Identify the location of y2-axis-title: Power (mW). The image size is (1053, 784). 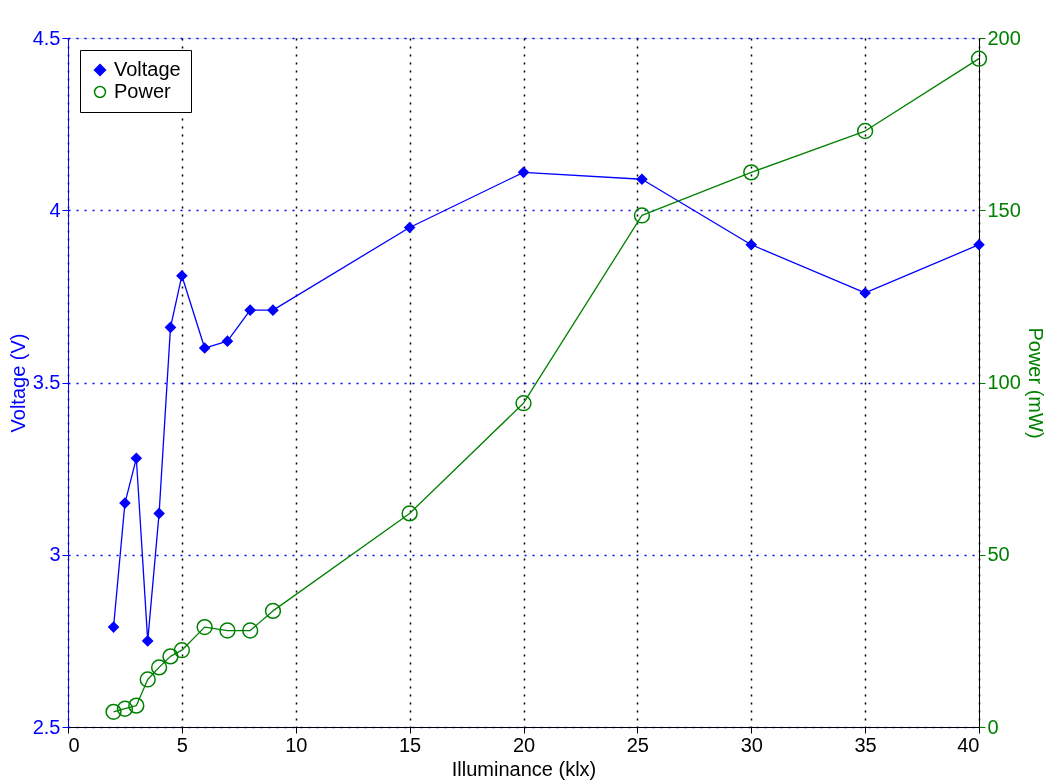
(1035, 383).